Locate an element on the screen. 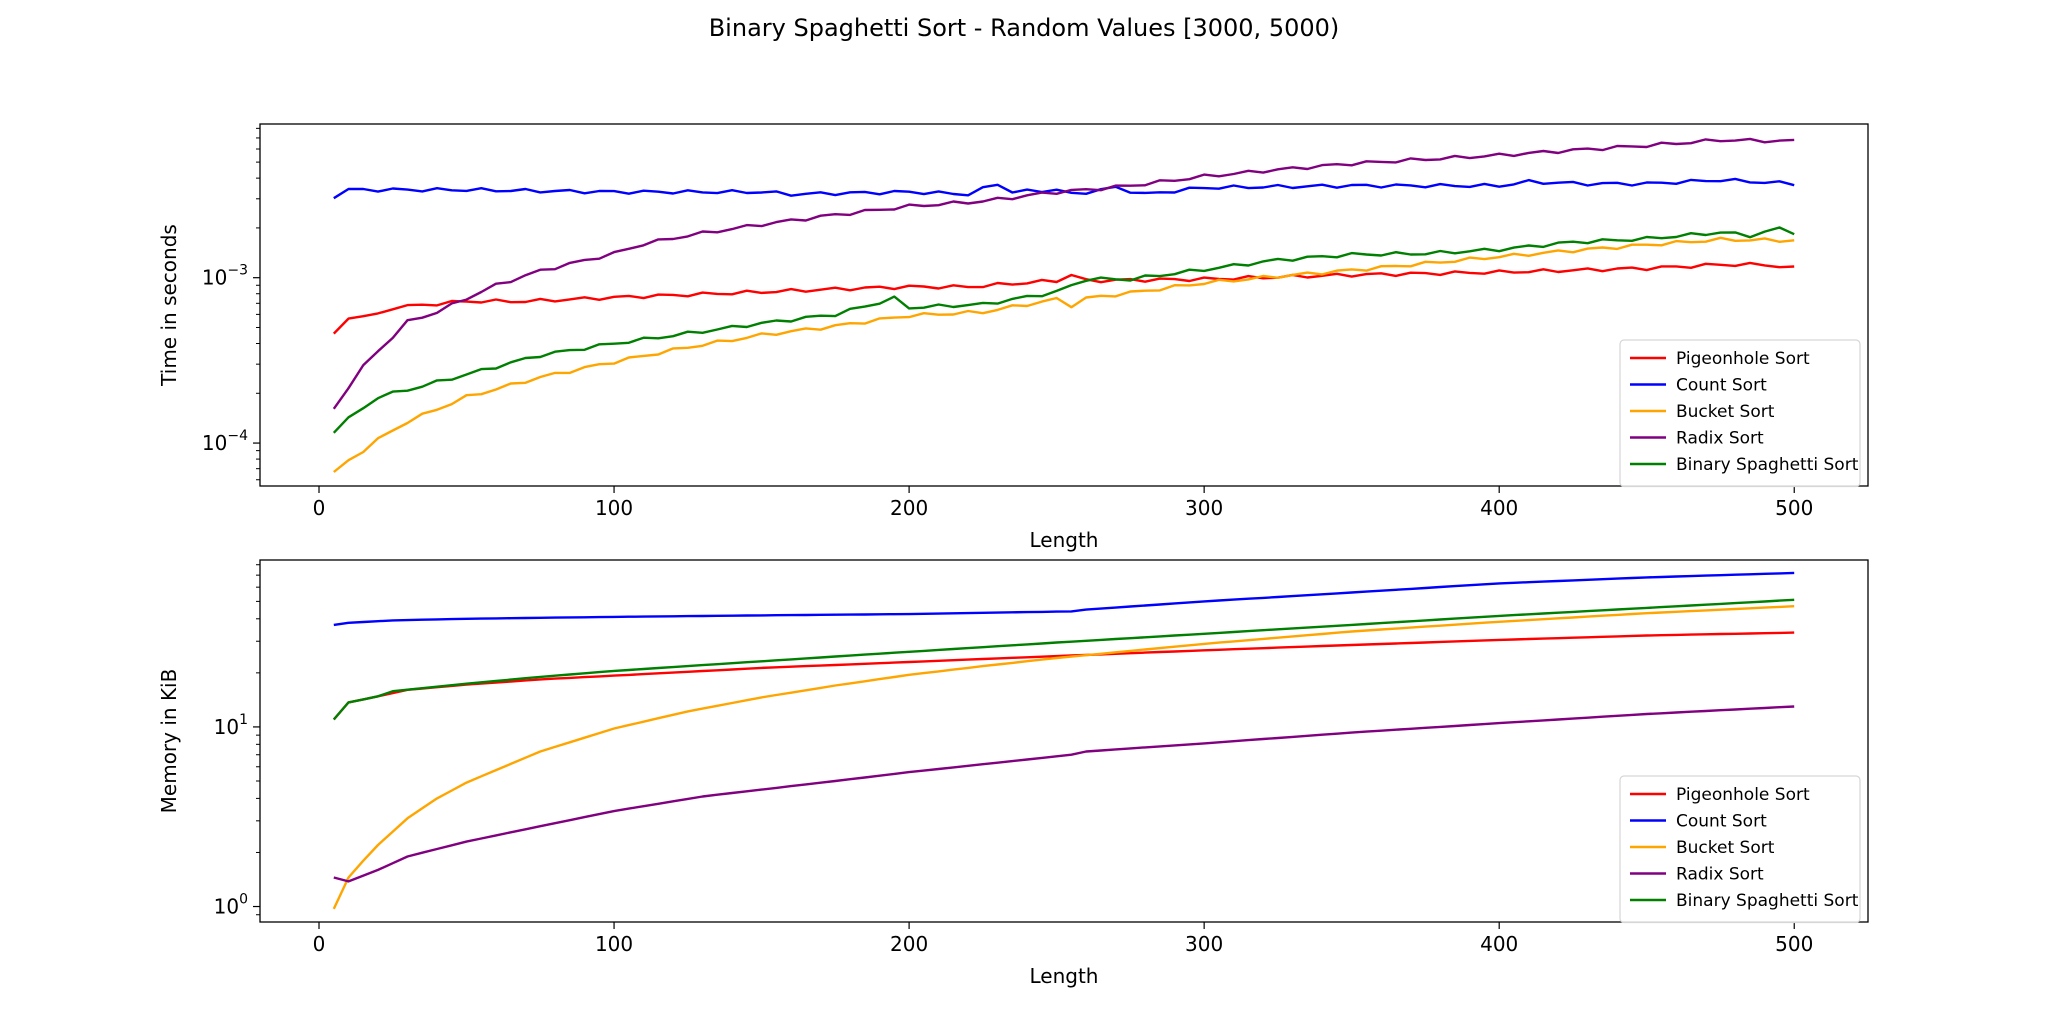 The height and width of the screenshot is (1024, 2048). y-tick-label: 10¹ is located at coordinates (231, 725).